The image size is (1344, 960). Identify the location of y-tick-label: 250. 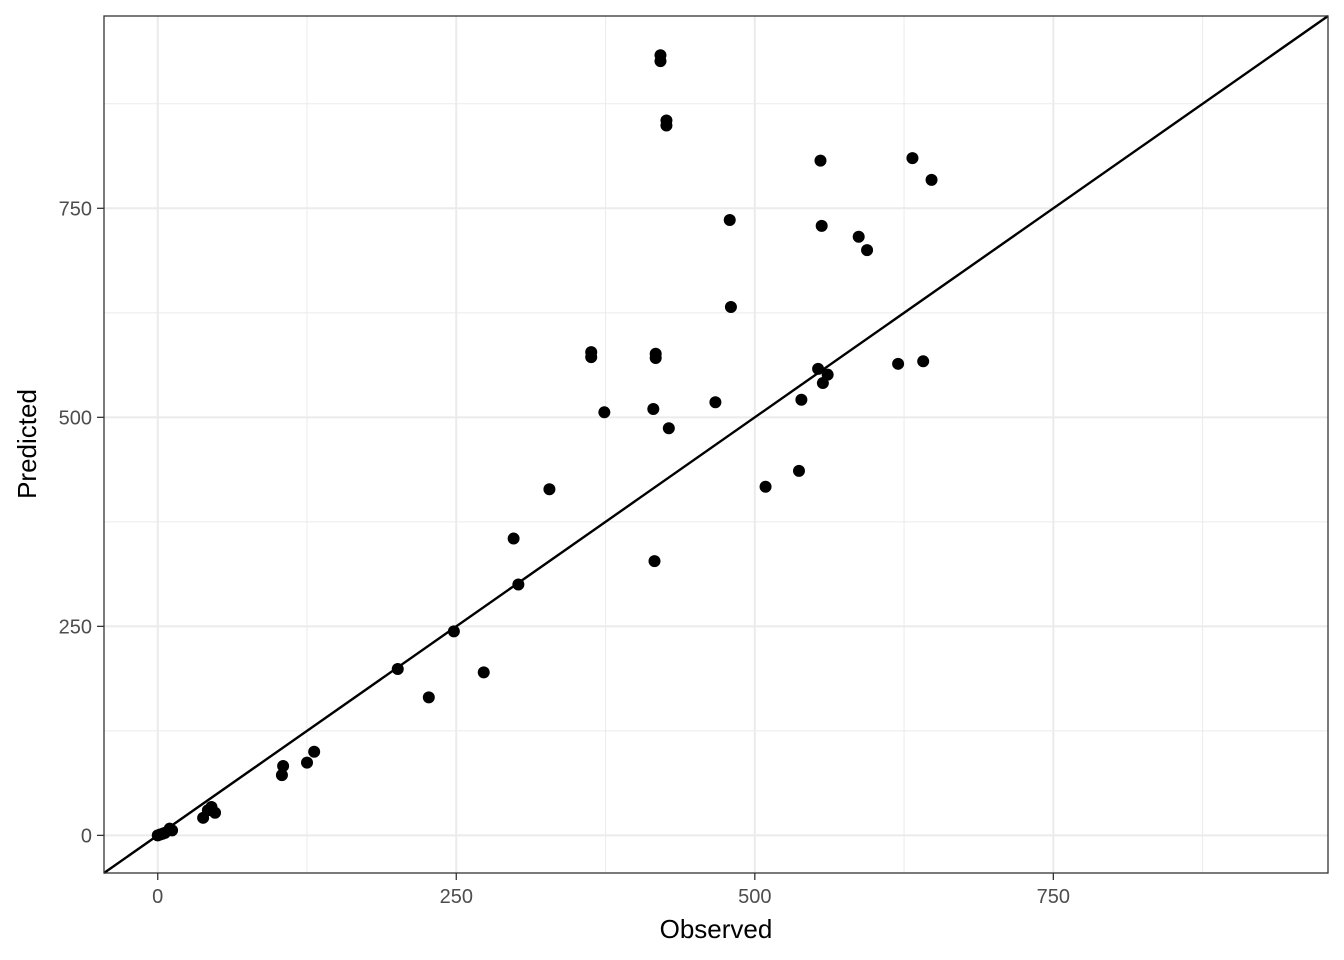
(75, 627).